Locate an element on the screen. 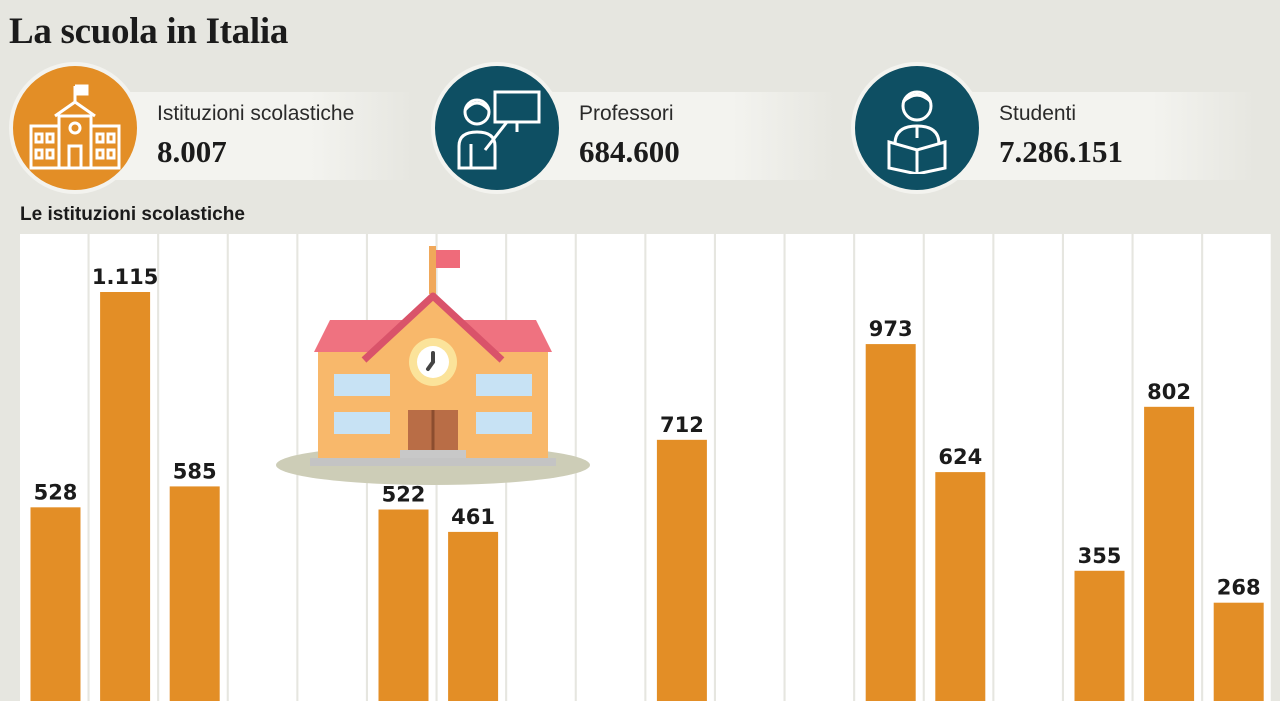  stat-value: 7.286.151 is located at coordinates (1061, 151).